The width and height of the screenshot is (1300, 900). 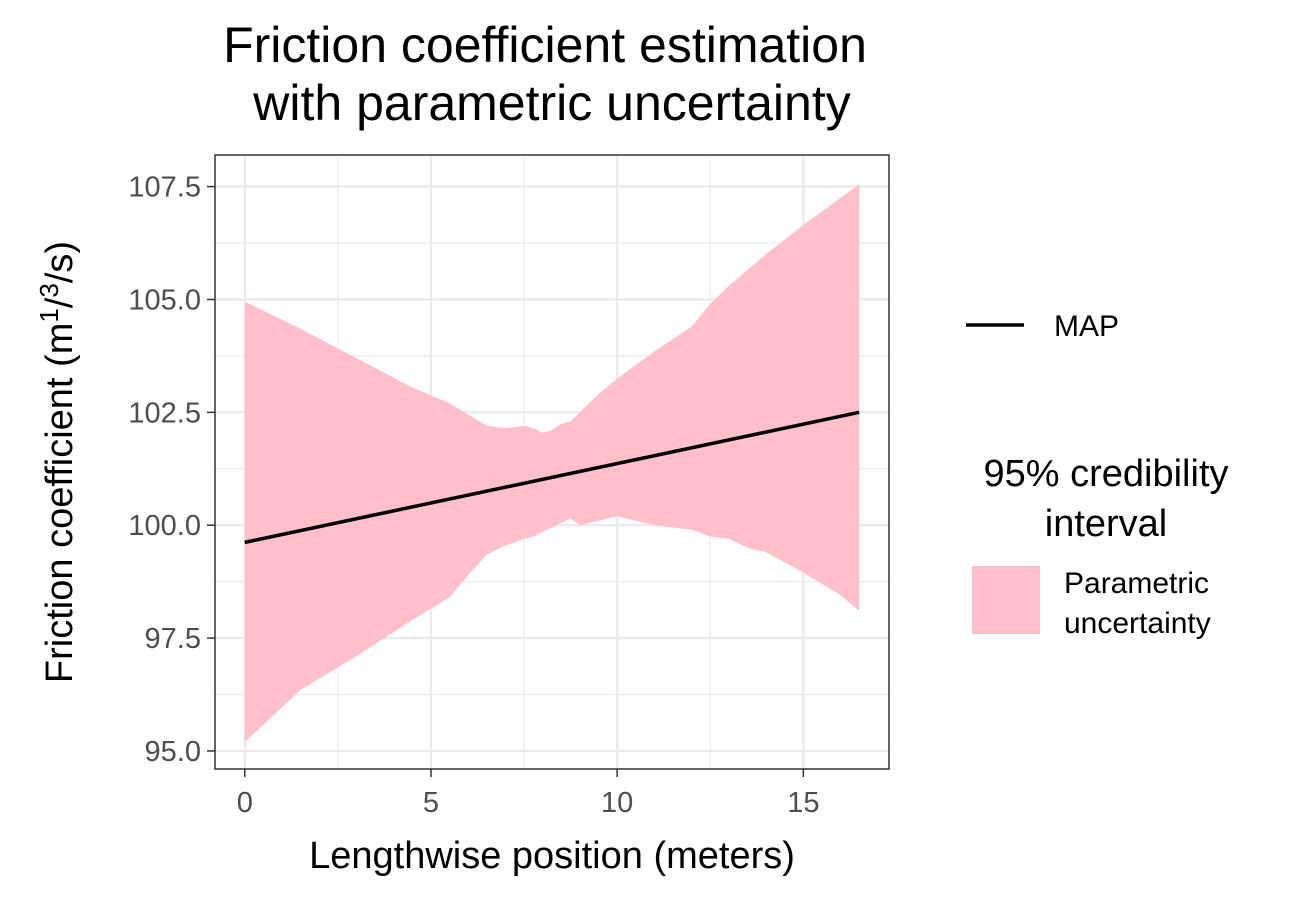 What do you see at coordinates (1136, 583) in the screenshot?
I see `legend-uncertainty-label-line-1: Parametric` at bounding box center [1136, 583].